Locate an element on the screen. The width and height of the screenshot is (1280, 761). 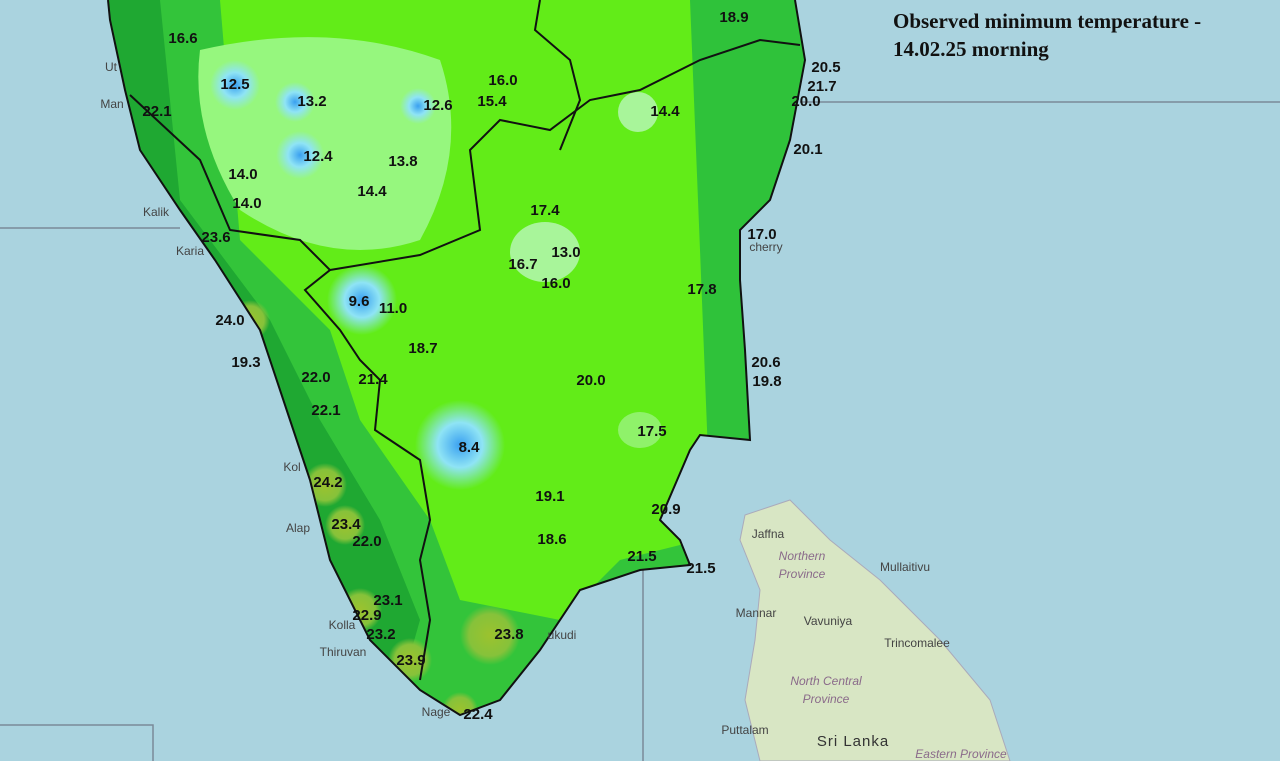
temperature-label: 19.8 is located at coordinates (766, 381).